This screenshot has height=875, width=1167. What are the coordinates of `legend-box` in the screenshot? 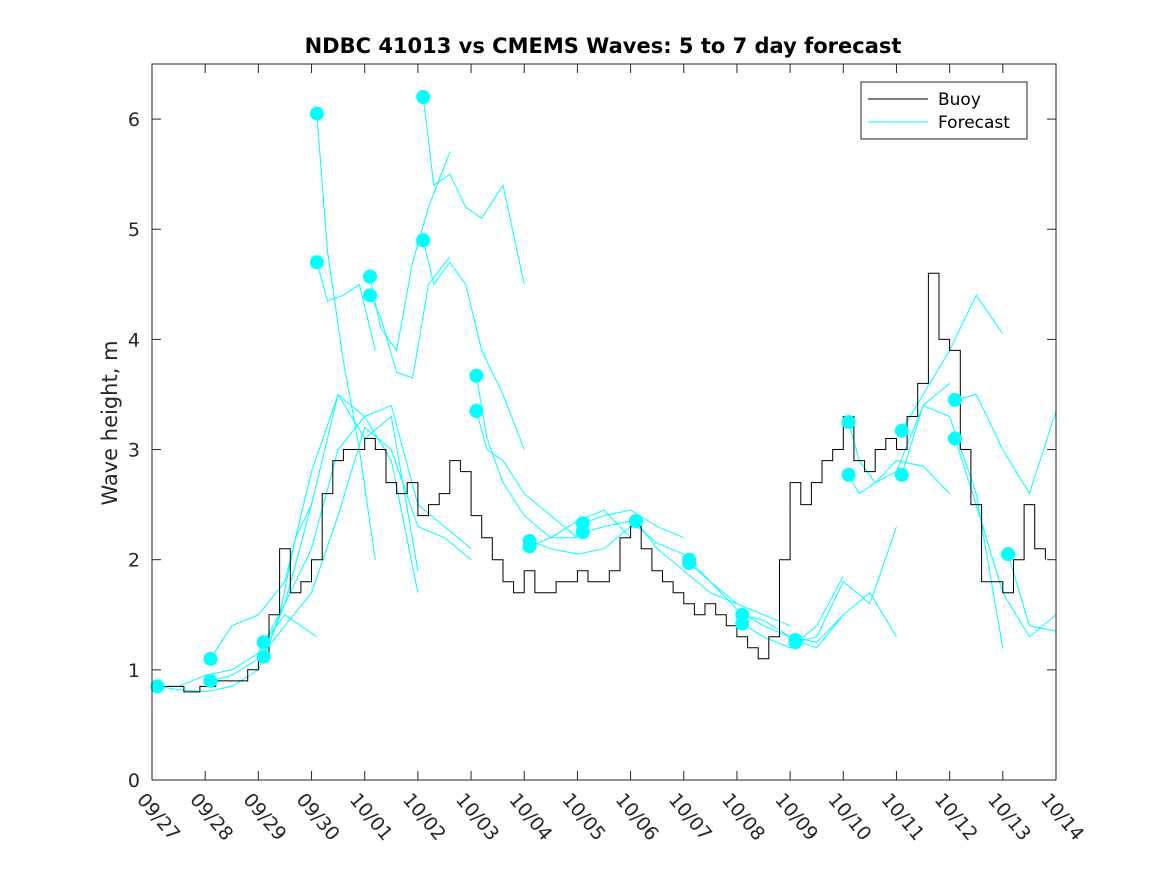 It's located at (944, 110).